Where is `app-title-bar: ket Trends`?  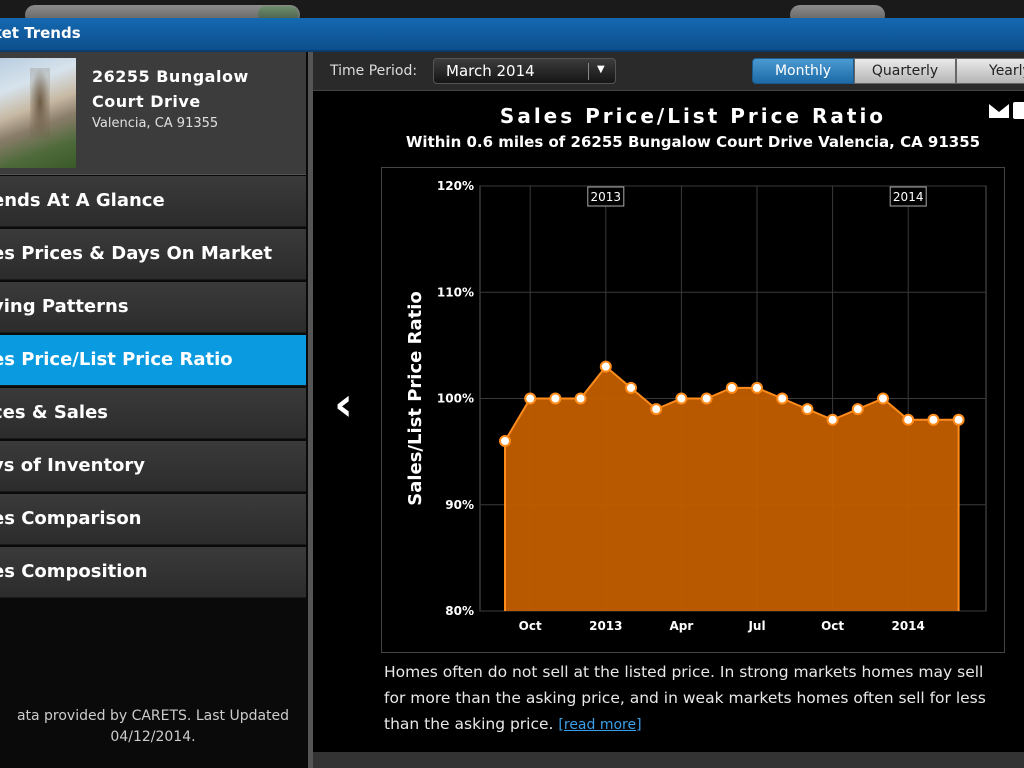
app-title-bar: ket Trends is located at coordinates (512, 35).